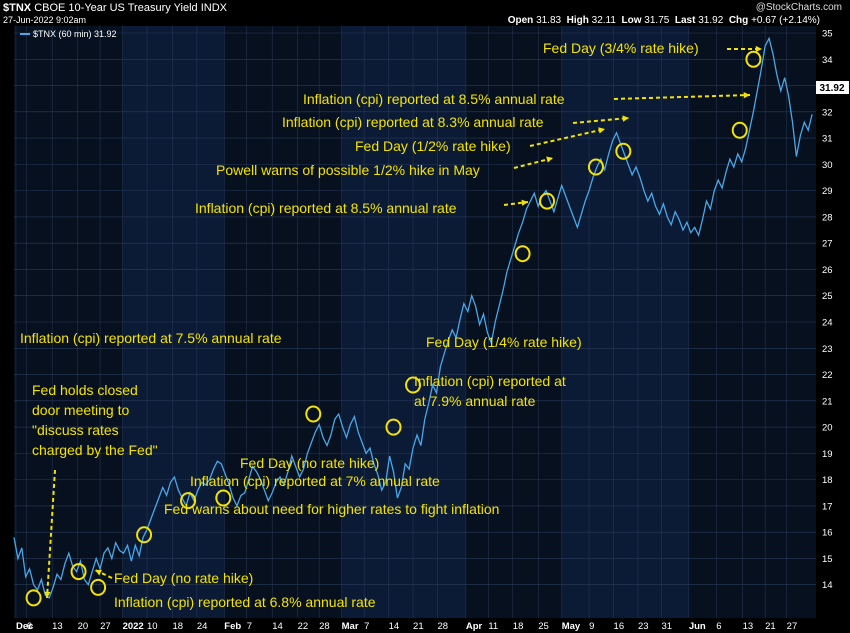  What do you see at coordinates (827, 559) in the screenshot?
I see `y-tick-label: 15` at bounding box center [827, 559].